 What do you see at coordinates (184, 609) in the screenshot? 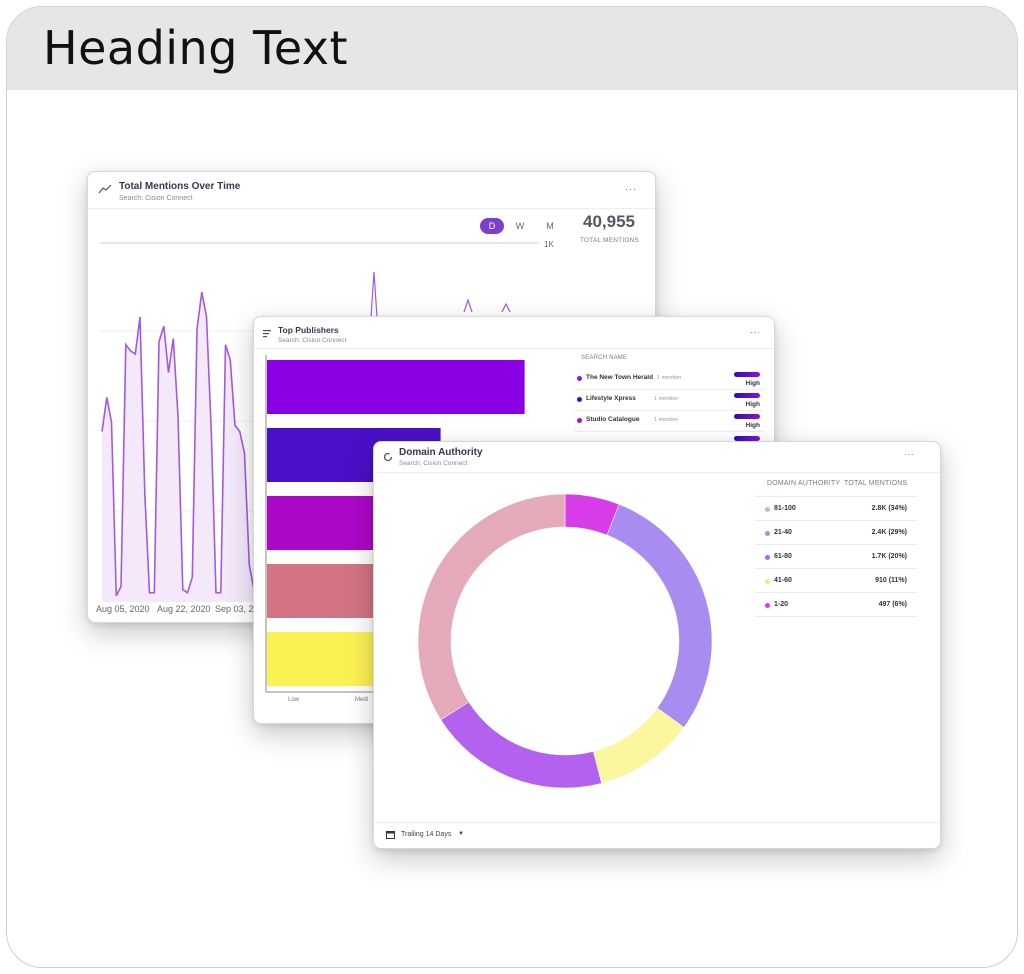
I see `x-tick-label: Aug 22, 2020` at bounding box center [184, 609].